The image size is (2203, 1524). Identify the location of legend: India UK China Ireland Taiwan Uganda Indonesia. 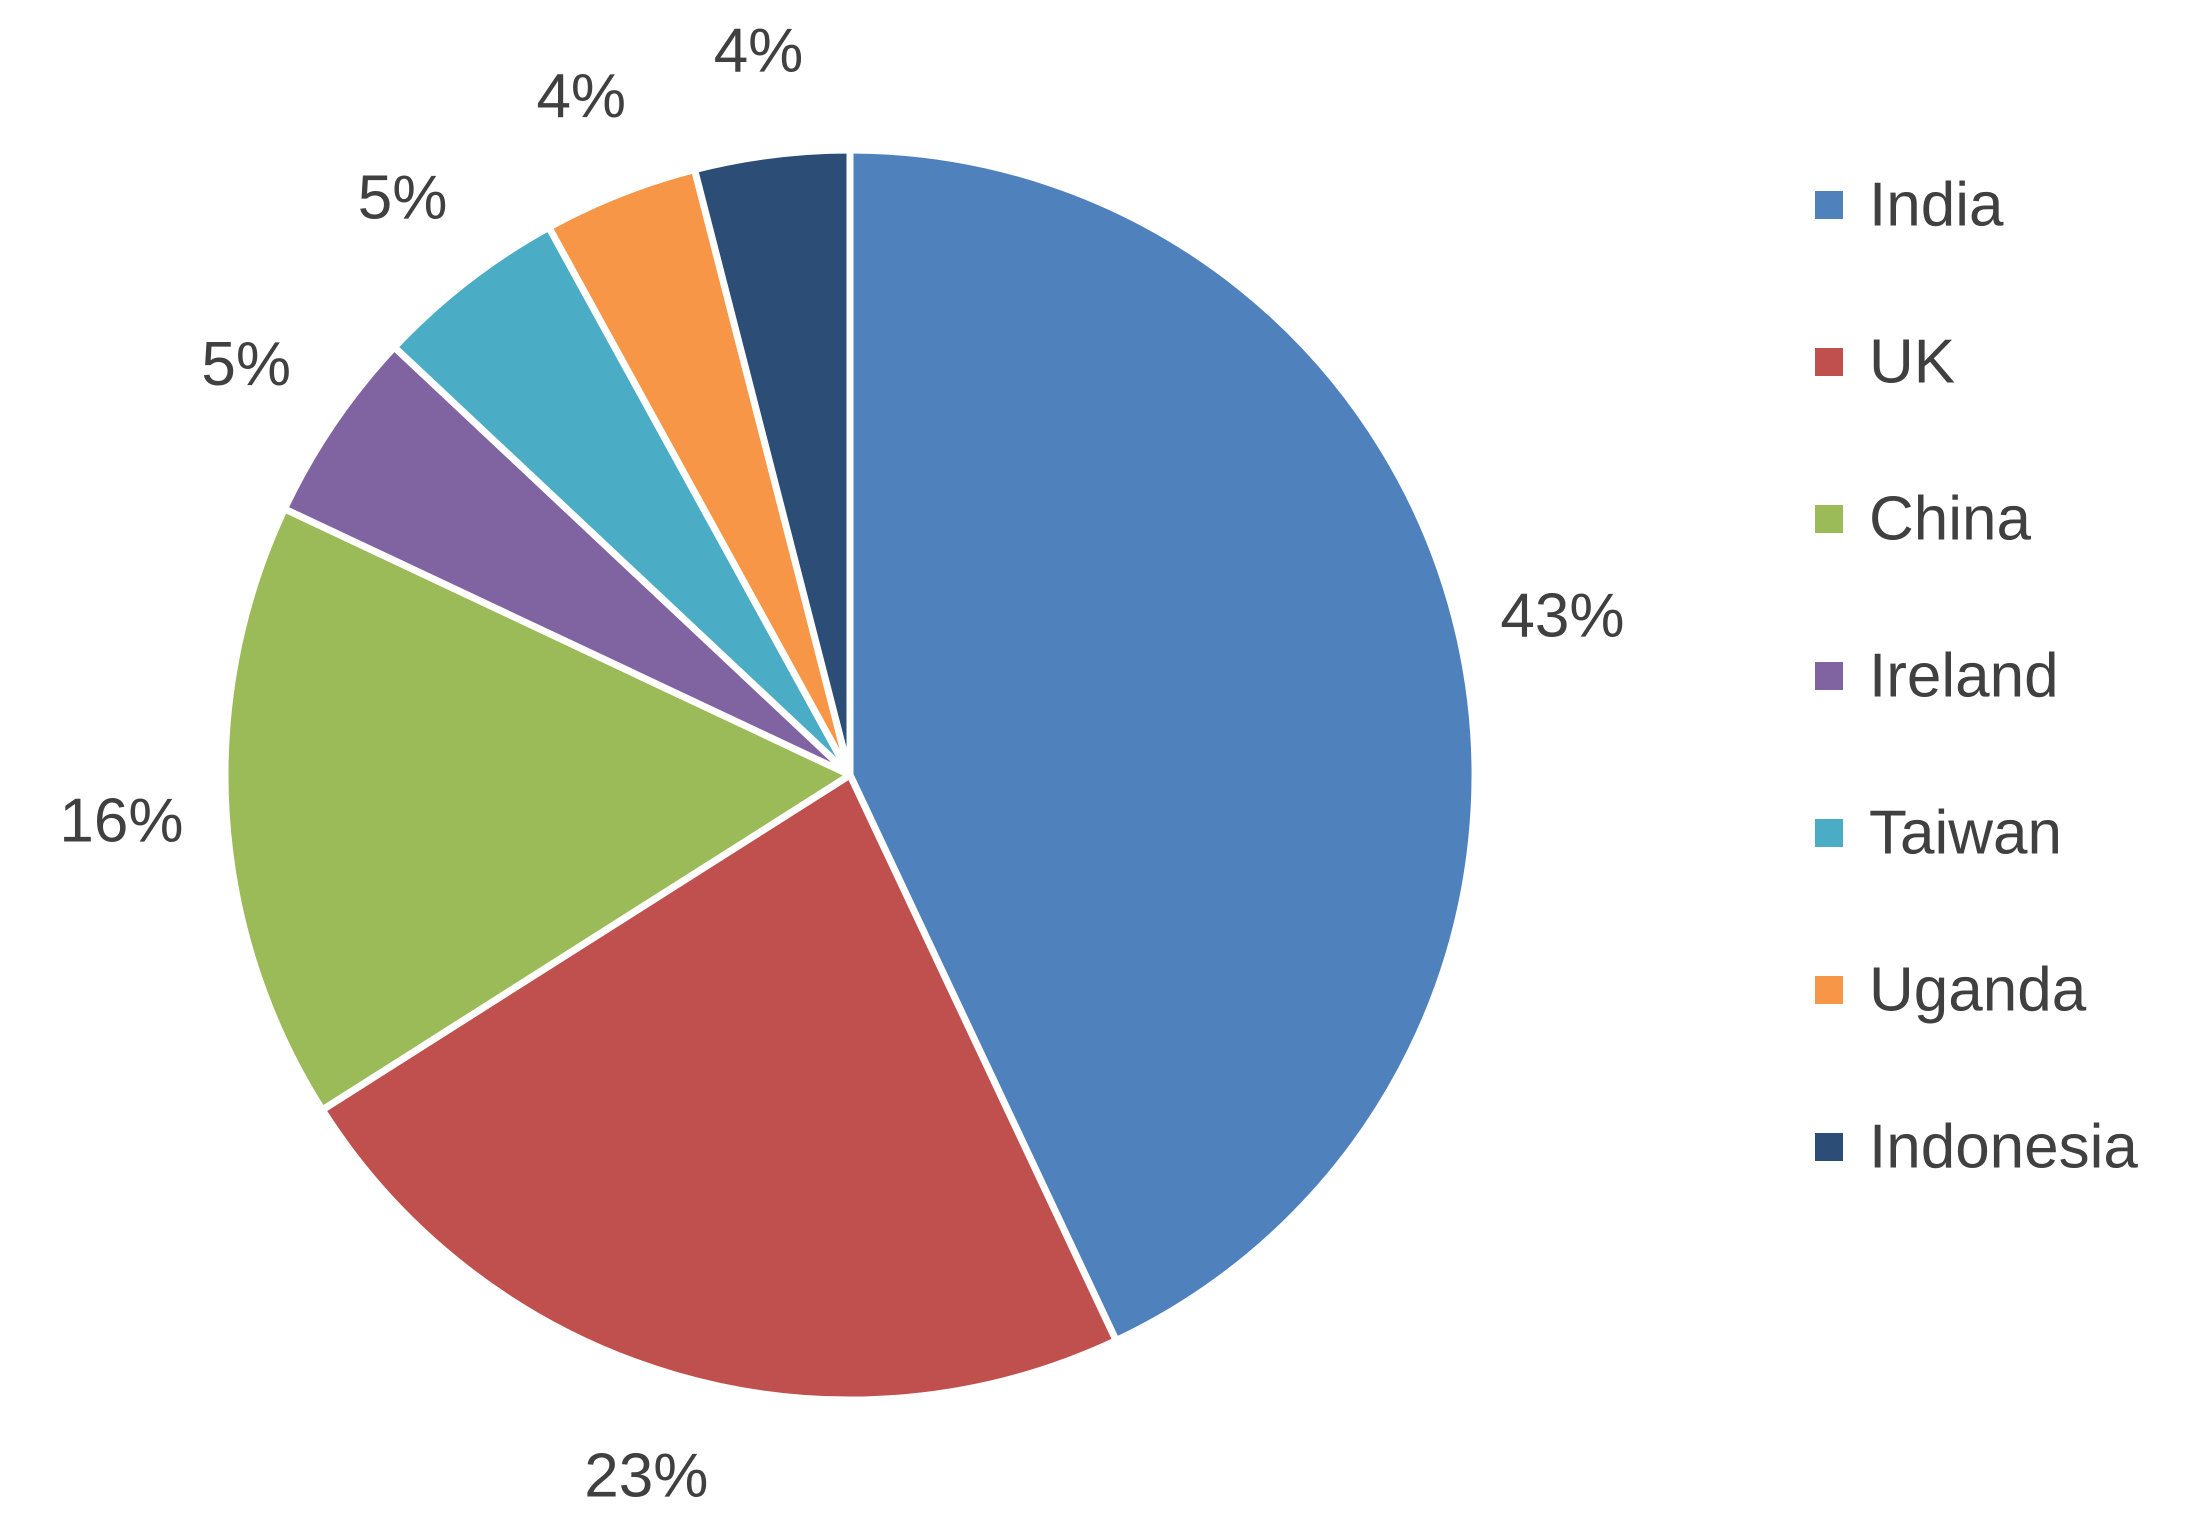
(1976, 676).